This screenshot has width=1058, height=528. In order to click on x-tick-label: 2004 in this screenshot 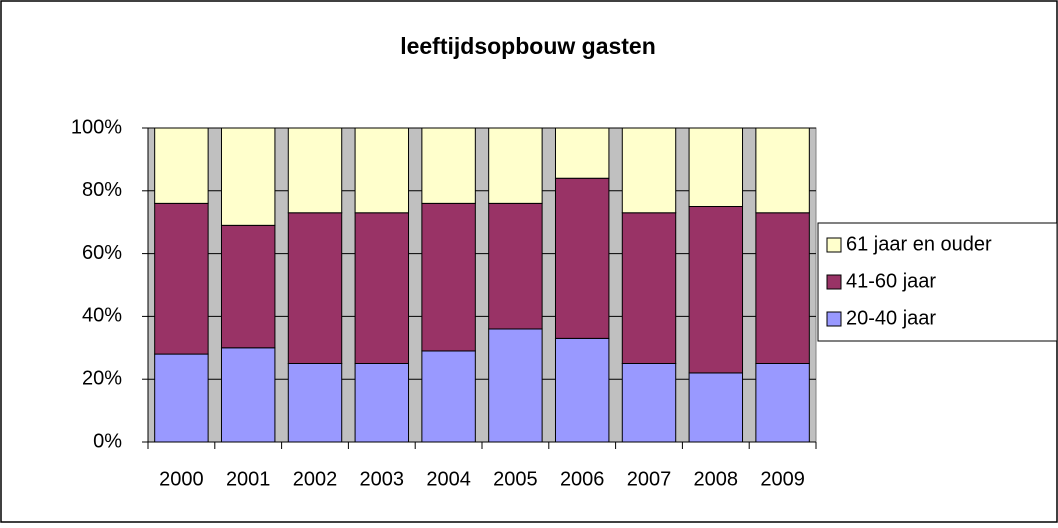, I will do `click(448, 479)`.